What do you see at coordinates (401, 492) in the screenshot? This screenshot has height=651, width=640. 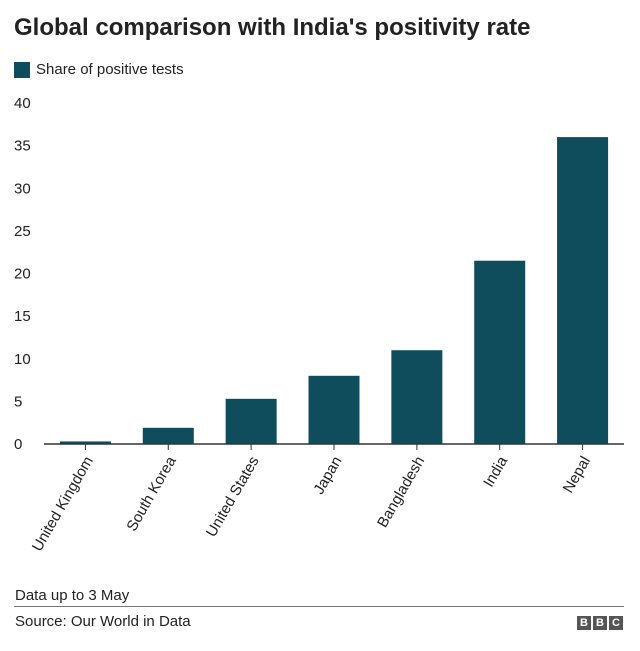 I see `x-tick-label: Bangladesh` at bounding box center [401, 492].